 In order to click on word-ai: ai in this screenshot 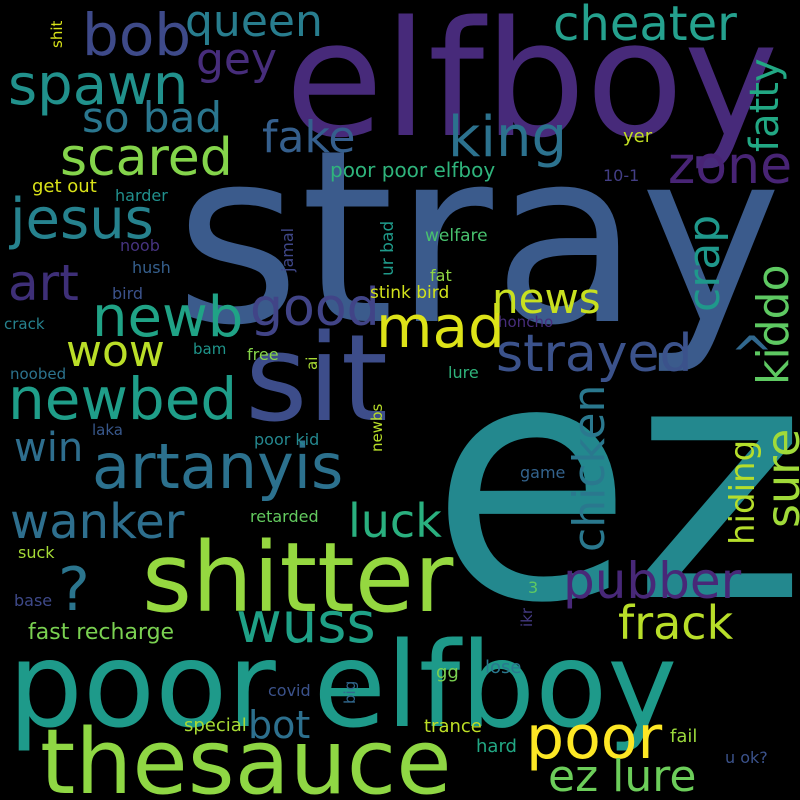, I will do `click(312, 363)`.